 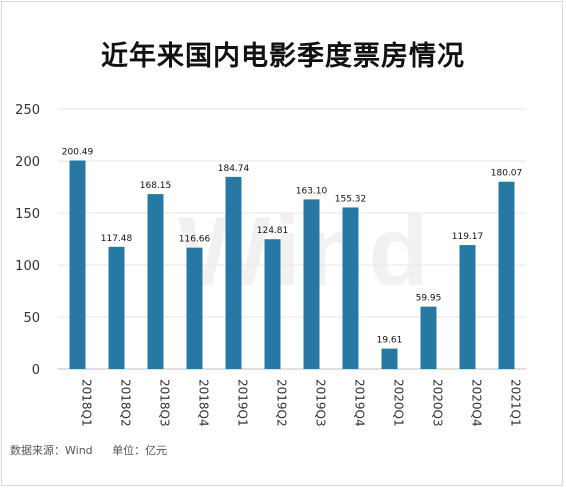 I want to click on x-tick-label: 2018Q2, so click(x=126, y=403).